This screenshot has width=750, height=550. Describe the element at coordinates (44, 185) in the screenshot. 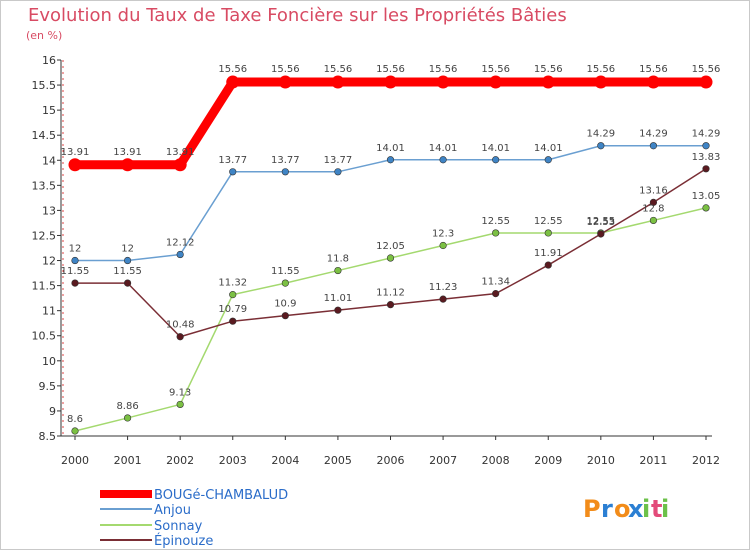

I see `y-tick-label: 13.5` at that location.